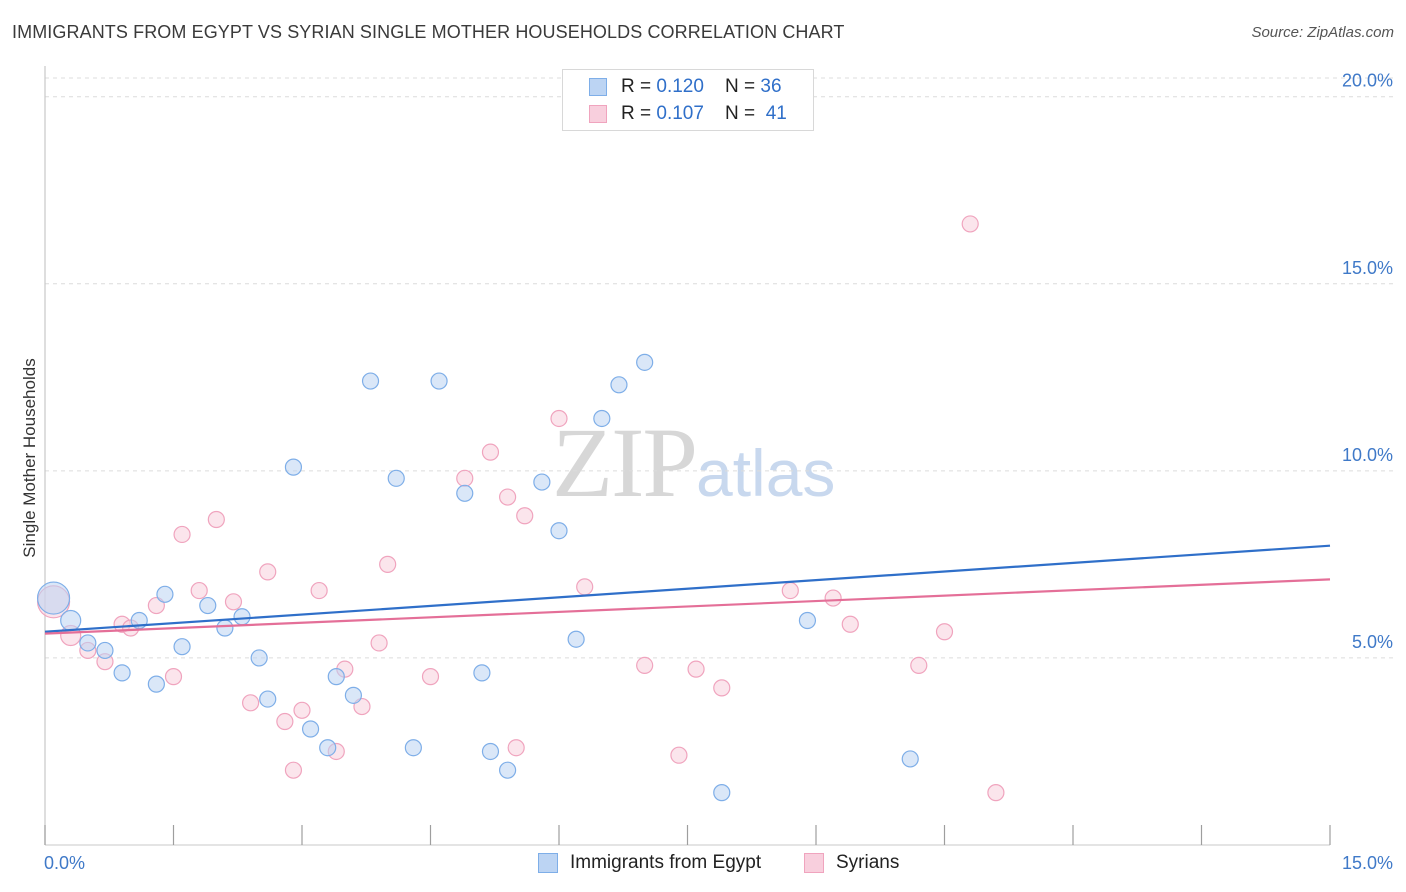 The height and width of the screenshot is (892, 1406). I want to click on syrians-legend-label: Syrians, so click(868, 862).